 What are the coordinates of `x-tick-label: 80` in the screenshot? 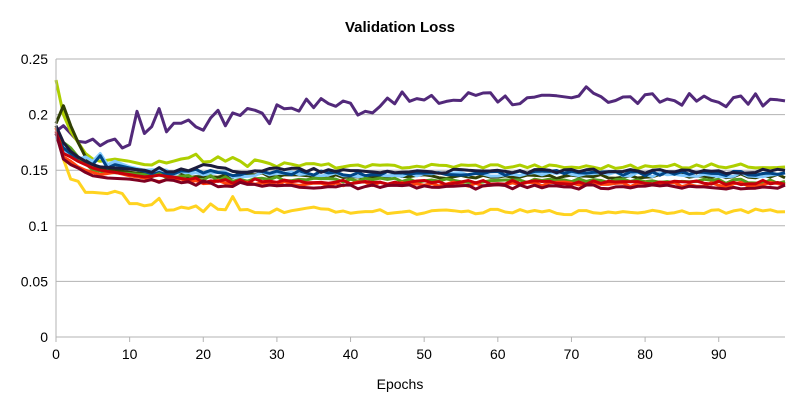 It's located at (645, 354).